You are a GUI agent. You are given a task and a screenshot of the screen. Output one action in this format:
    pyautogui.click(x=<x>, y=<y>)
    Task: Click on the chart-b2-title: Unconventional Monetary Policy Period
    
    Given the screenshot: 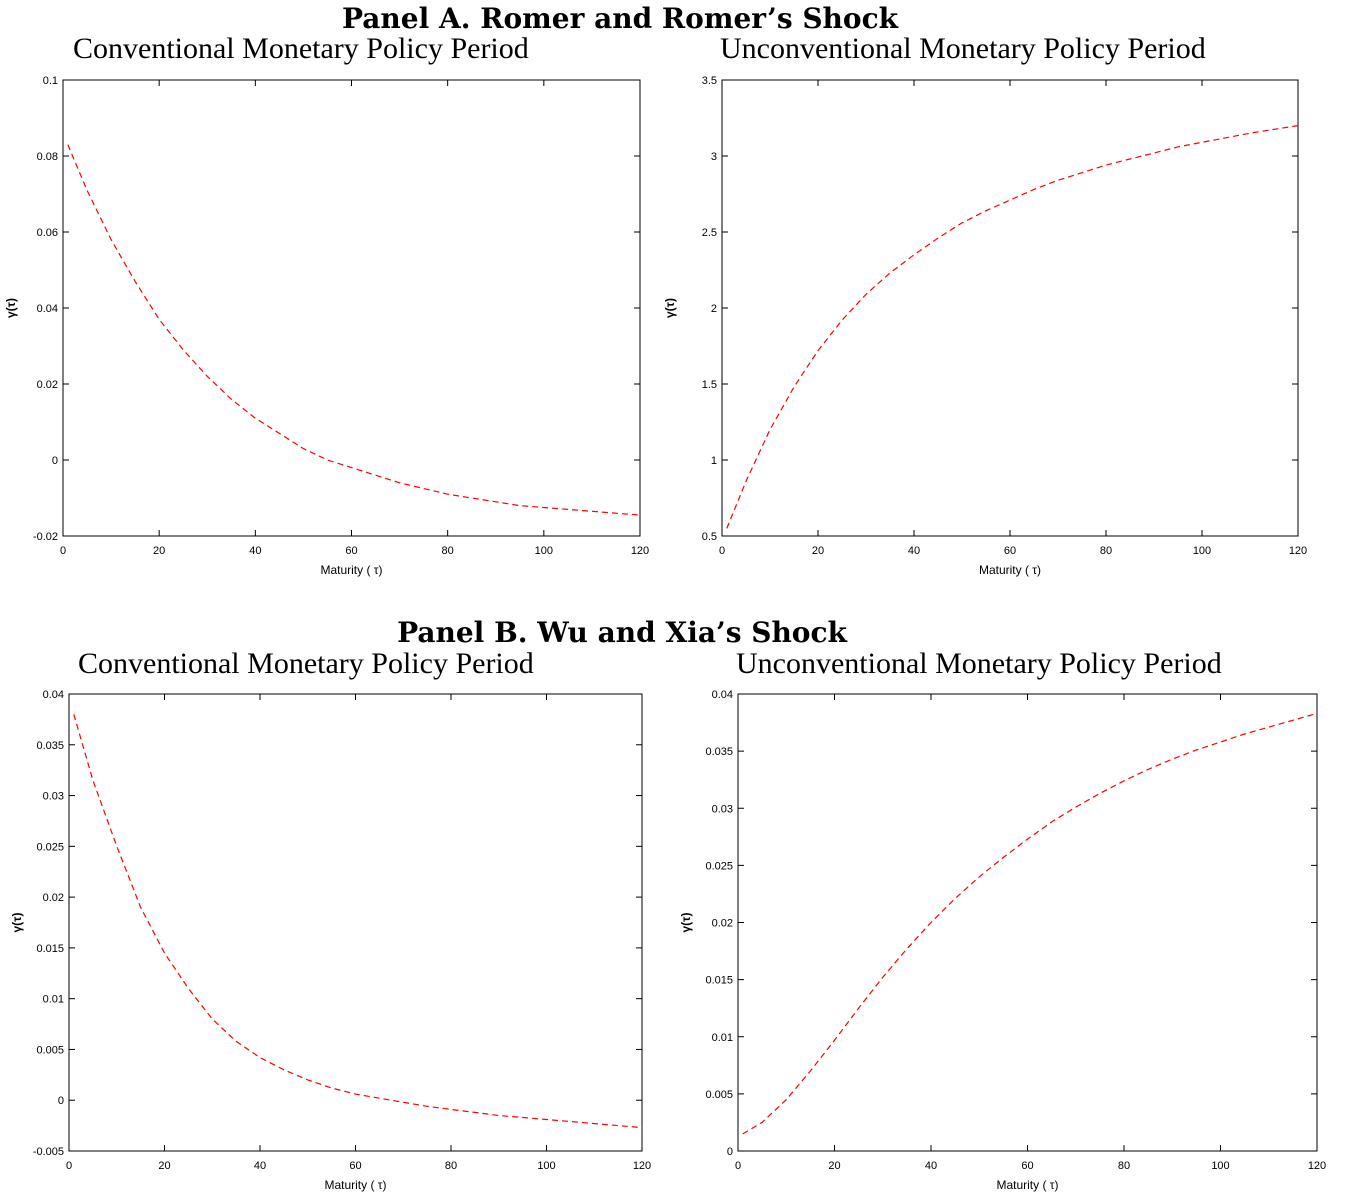 What is the action you would take?
    pyautogui.click(x=979, y=663)
    